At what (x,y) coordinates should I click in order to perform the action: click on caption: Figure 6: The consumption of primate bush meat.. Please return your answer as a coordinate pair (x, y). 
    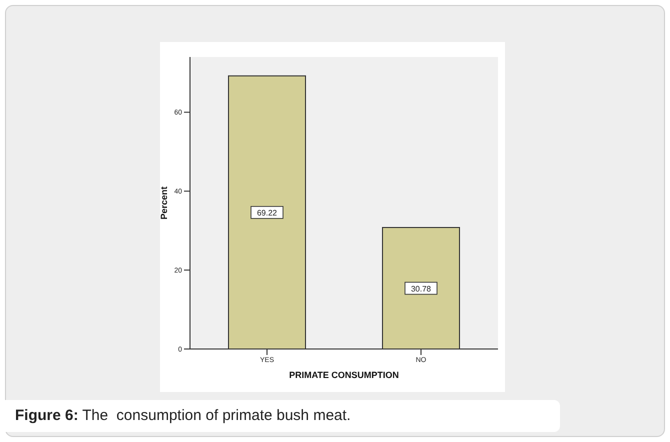
    Looking at the image, I should click on (183, 415).